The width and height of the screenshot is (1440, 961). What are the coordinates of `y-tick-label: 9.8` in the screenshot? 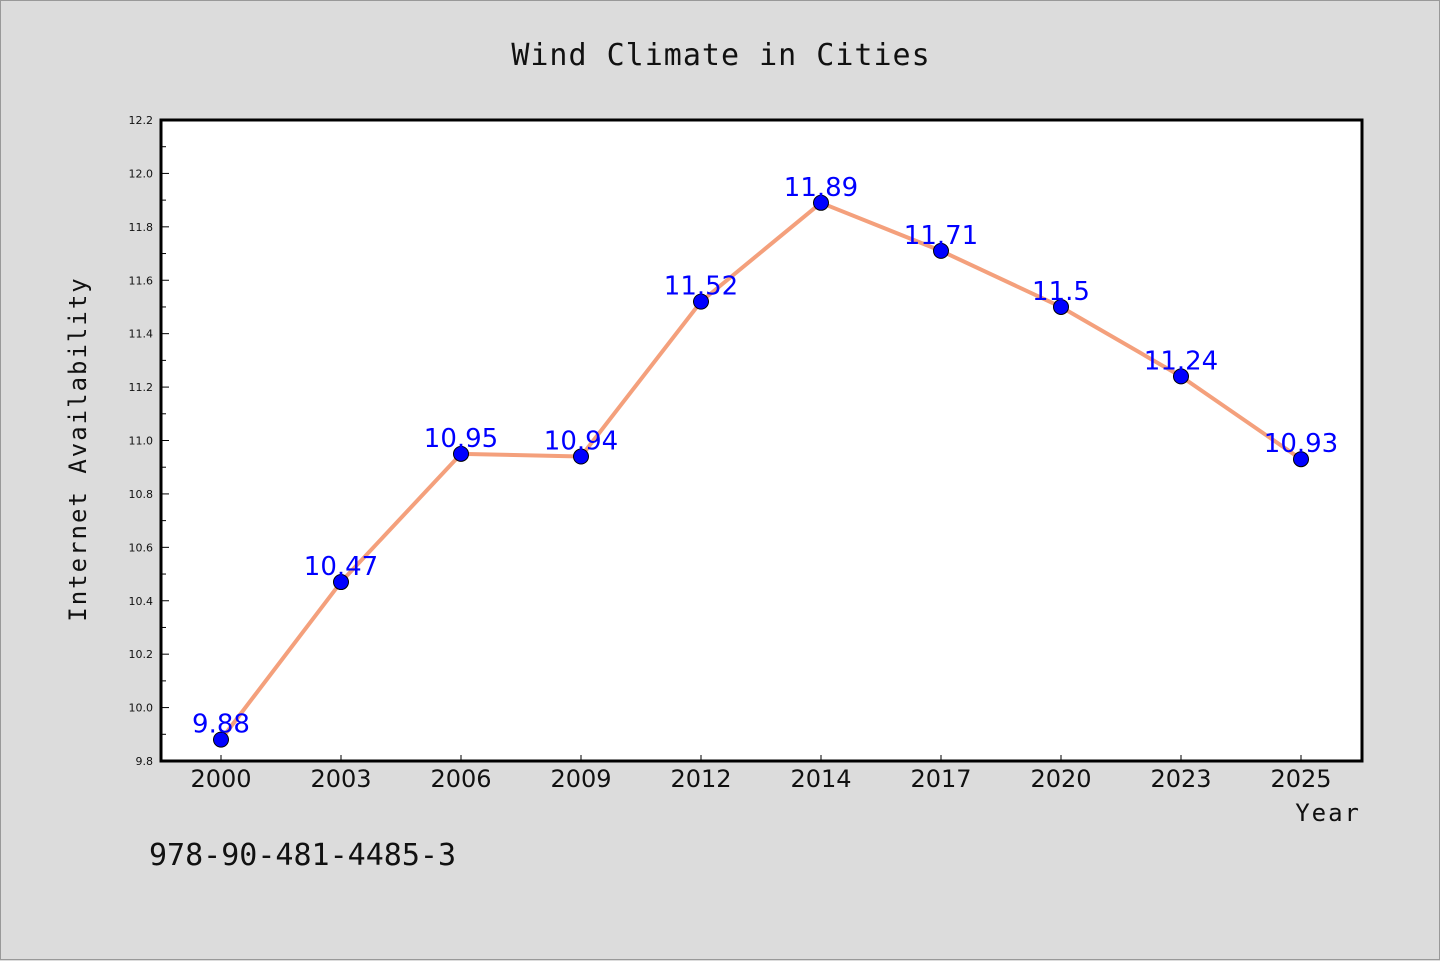 It's located at (145, 761).